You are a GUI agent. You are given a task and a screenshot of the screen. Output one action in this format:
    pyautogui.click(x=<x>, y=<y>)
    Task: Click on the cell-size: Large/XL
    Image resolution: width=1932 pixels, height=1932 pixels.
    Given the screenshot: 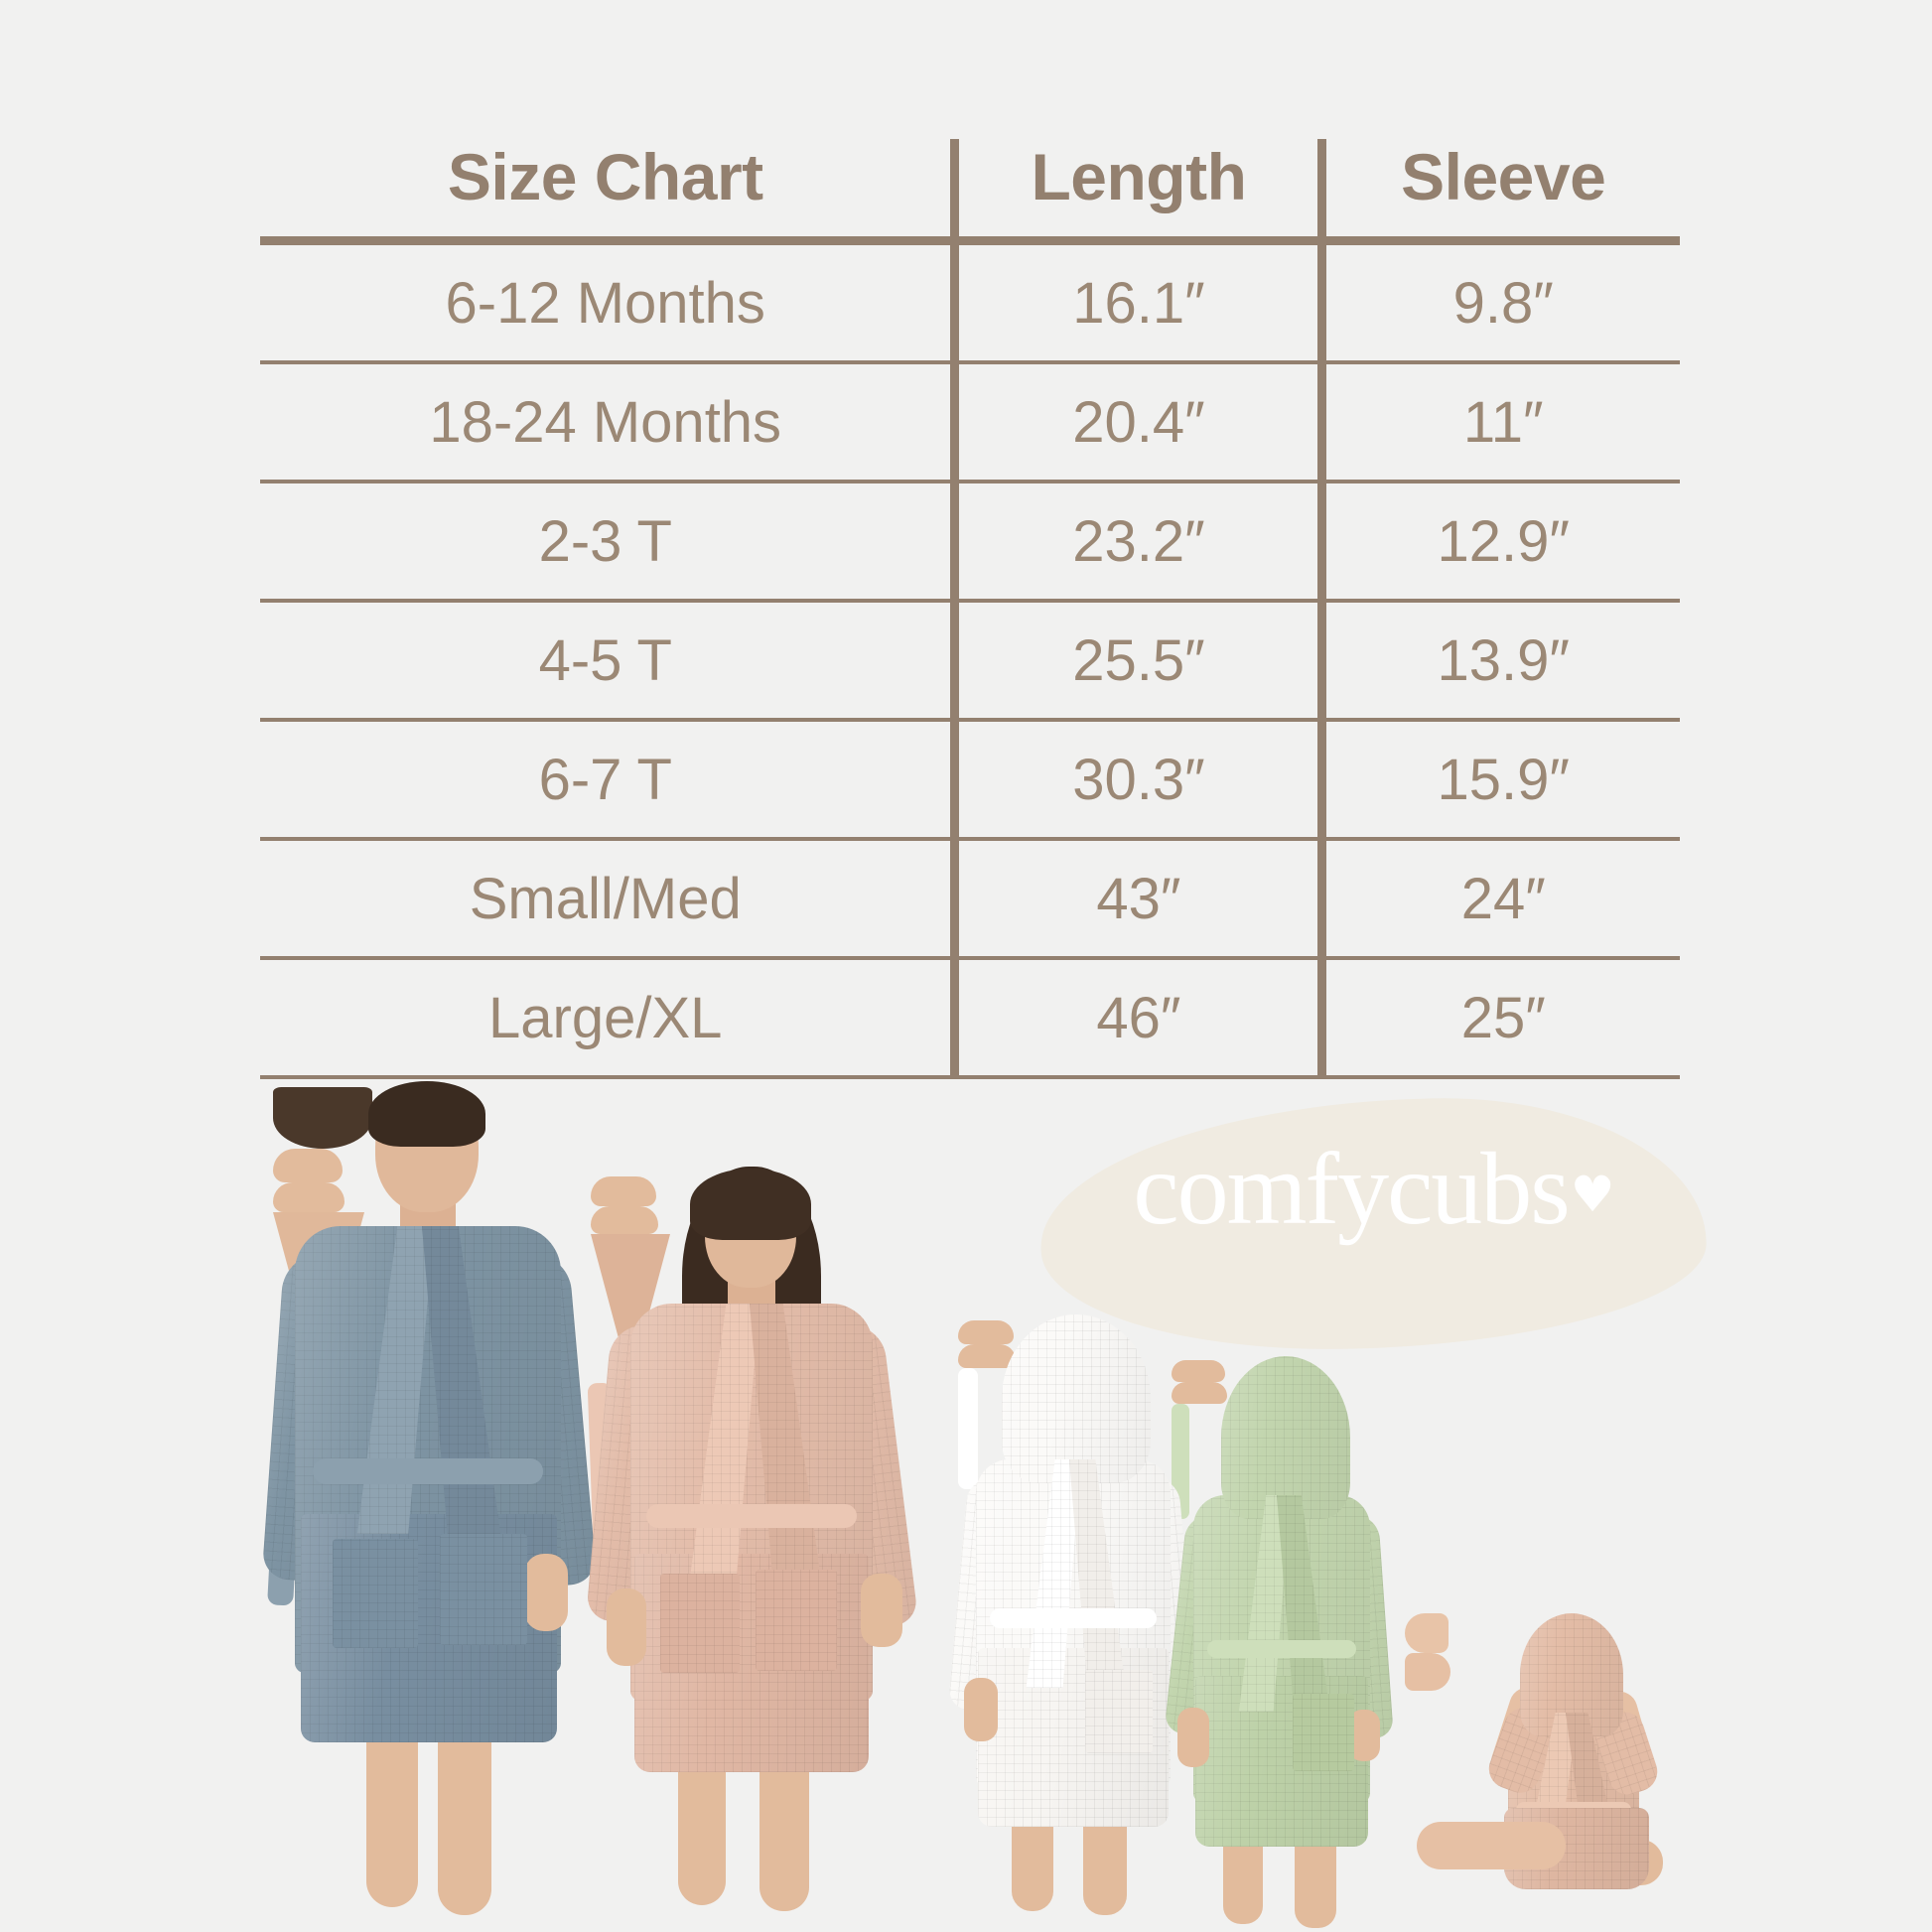 What is the action you would take?
    pyautogui.click(x=607, y=1019)
    